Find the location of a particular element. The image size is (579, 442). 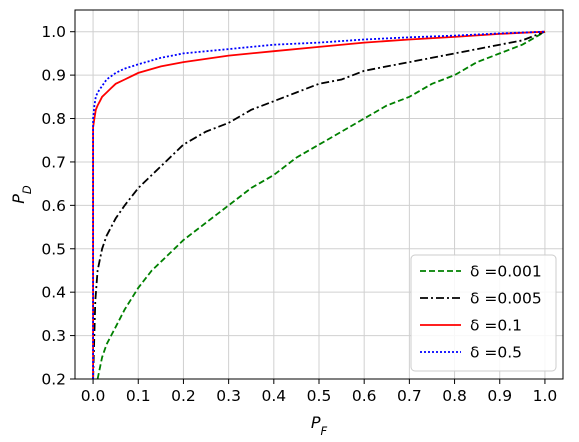

y-tick-label: 0.4 is located at coordinates (53, 293).